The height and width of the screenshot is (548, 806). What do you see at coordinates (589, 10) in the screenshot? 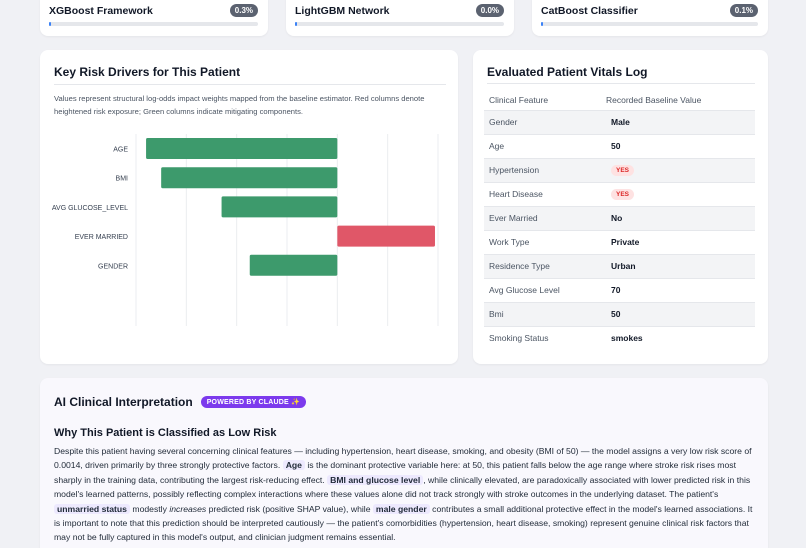
I see `model-name: CatBoost Classifier` at bounding box center [589, 10].